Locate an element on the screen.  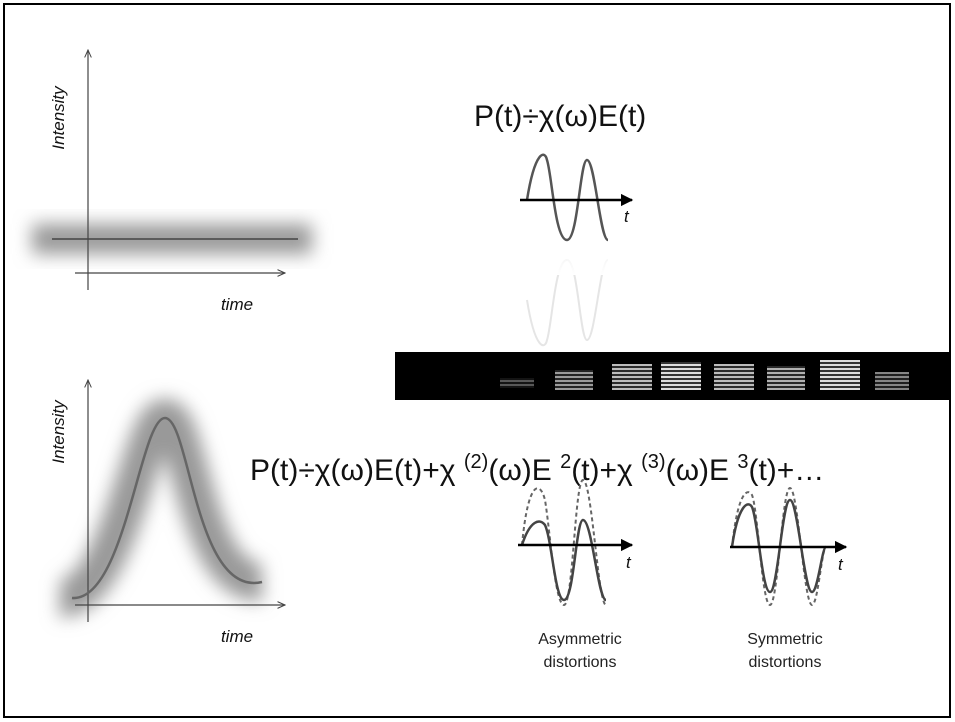
equation-part: (2) is located at coordinates (476, 462).